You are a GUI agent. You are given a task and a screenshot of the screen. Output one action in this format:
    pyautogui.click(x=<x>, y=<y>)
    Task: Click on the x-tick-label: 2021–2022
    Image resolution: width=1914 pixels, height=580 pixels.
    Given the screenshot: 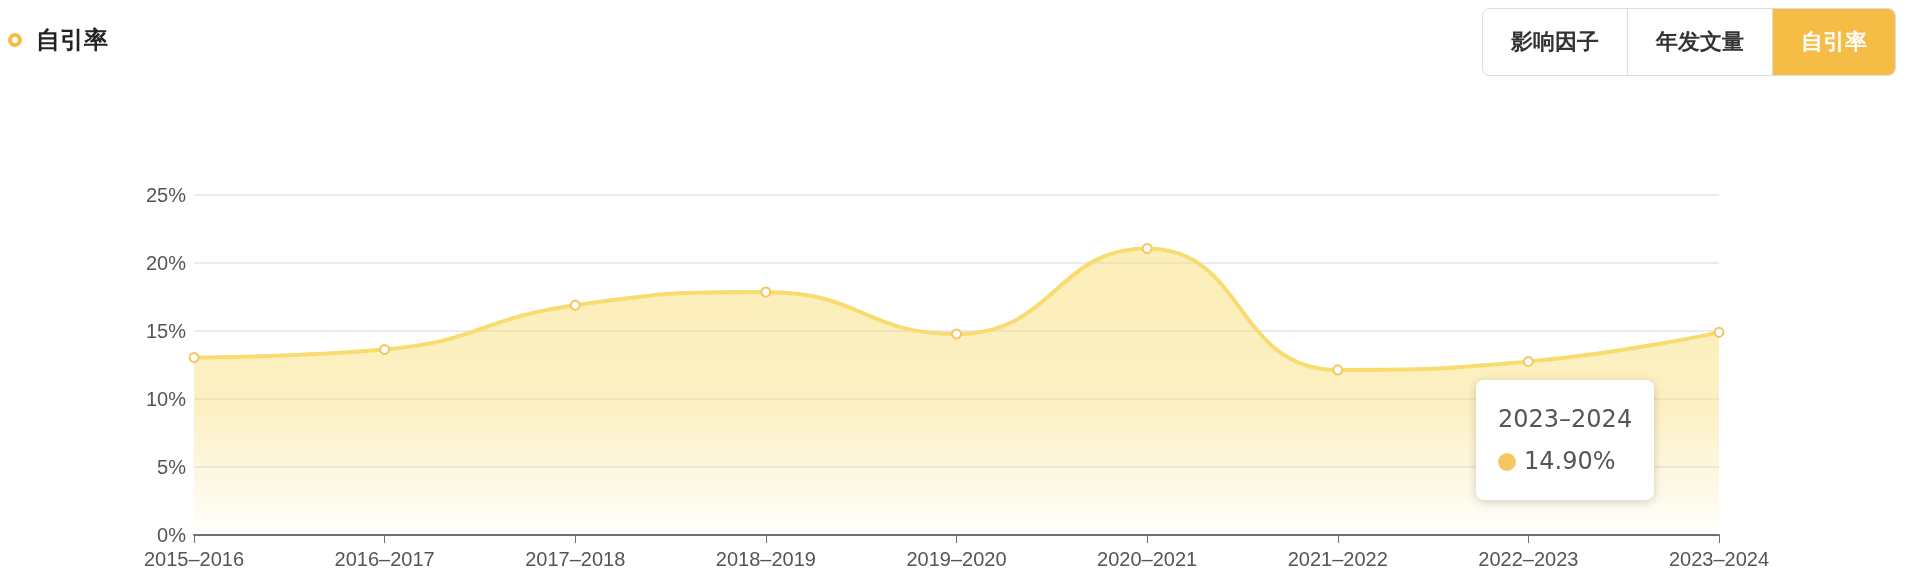 What is the action you would take?
    pyautogui.click(x=1337, y=559)
    